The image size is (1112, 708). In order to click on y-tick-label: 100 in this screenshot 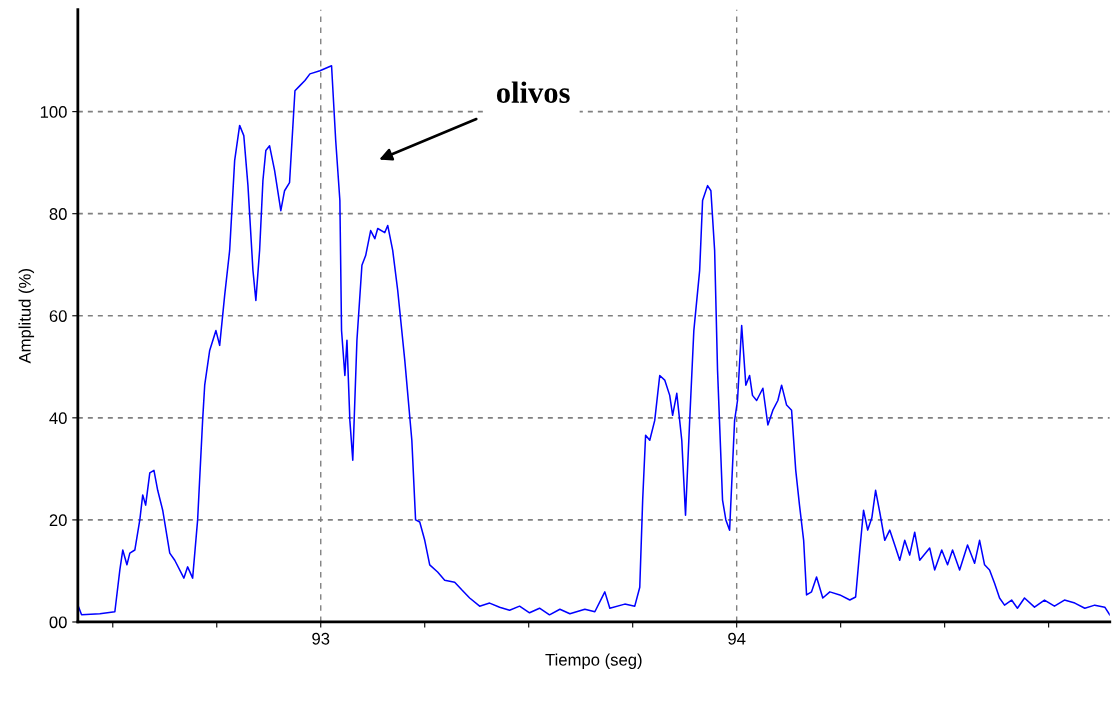, I will do `click(53, 112)`.